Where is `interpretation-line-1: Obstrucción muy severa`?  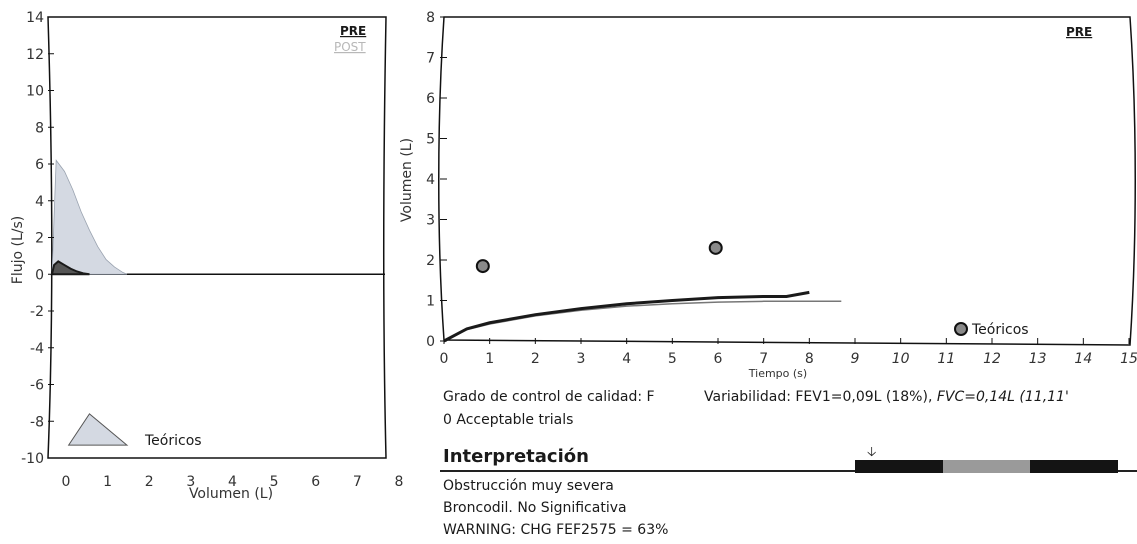 interpretation-line-1: Obstrucción muy severa is located at coordinates (528, 486).